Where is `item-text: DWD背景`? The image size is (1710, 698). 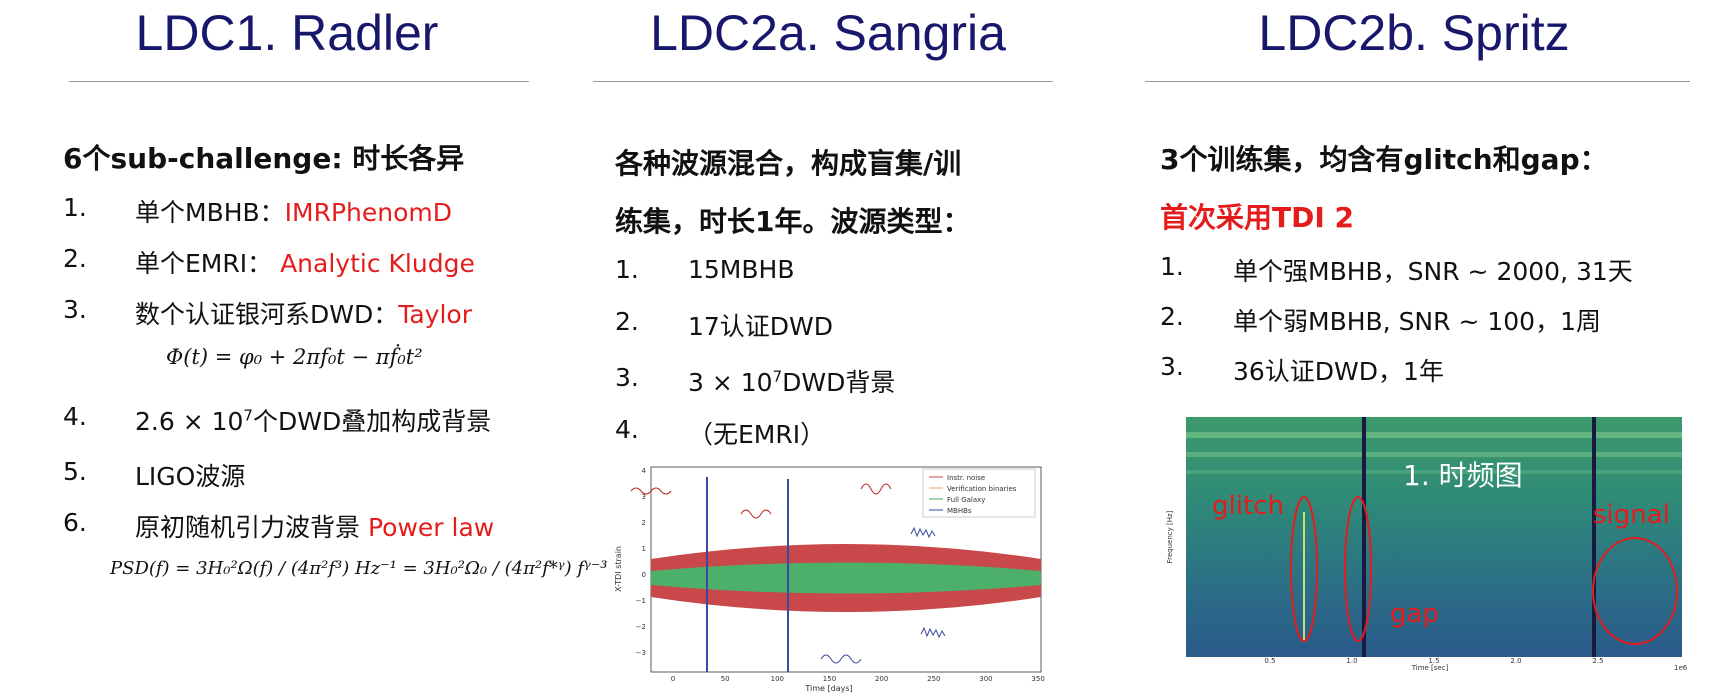 item-text: DWD背景 is located at coordinates (839, 382).